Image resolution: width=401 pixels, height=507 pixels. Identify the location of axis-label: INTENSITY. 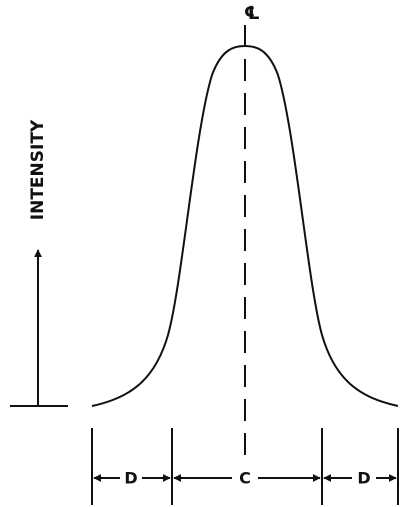
(38, 169).